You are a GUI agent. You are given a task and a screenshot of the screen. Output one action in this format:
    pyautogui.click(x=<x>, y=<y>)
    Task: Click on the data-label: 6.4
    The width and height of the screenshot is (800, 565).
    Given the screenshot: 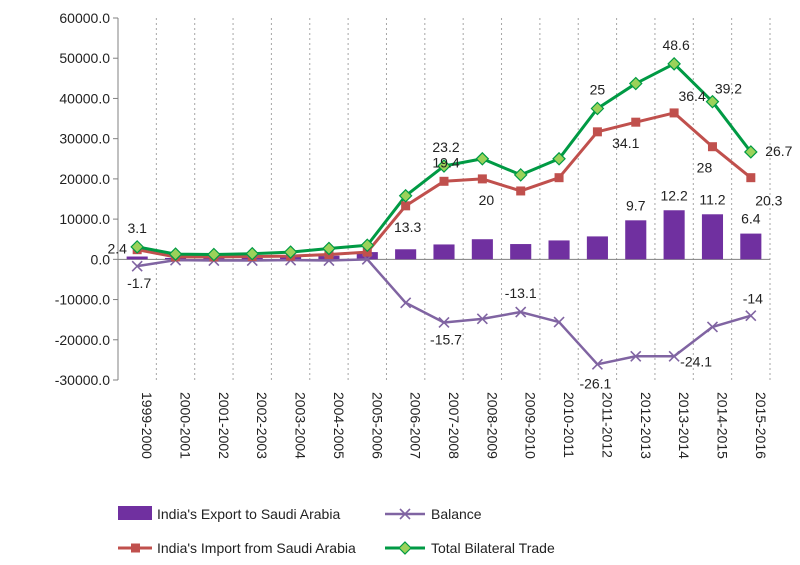 What is the action you would take?
    pyautogui.click(x=751, y=219)
    